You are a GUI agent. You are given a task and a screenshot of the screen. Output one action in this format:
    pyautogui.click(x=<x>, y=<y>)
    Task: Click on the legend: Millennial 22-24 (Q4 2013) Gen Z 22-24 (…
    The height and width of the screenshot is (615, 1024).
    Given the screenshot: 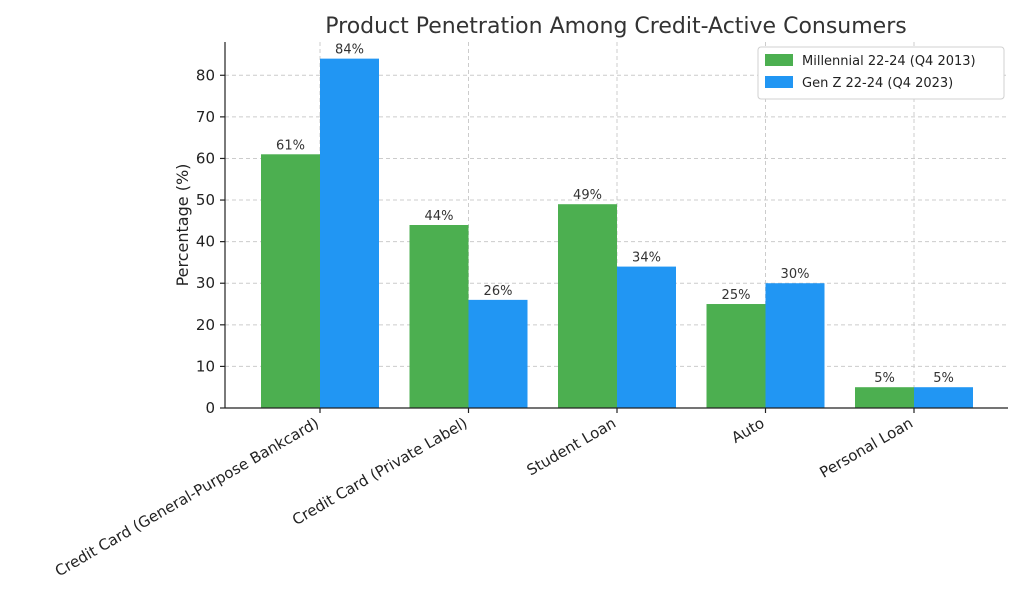 What is the action you would take?
    pyautogui.click(x=881, y=73)
    